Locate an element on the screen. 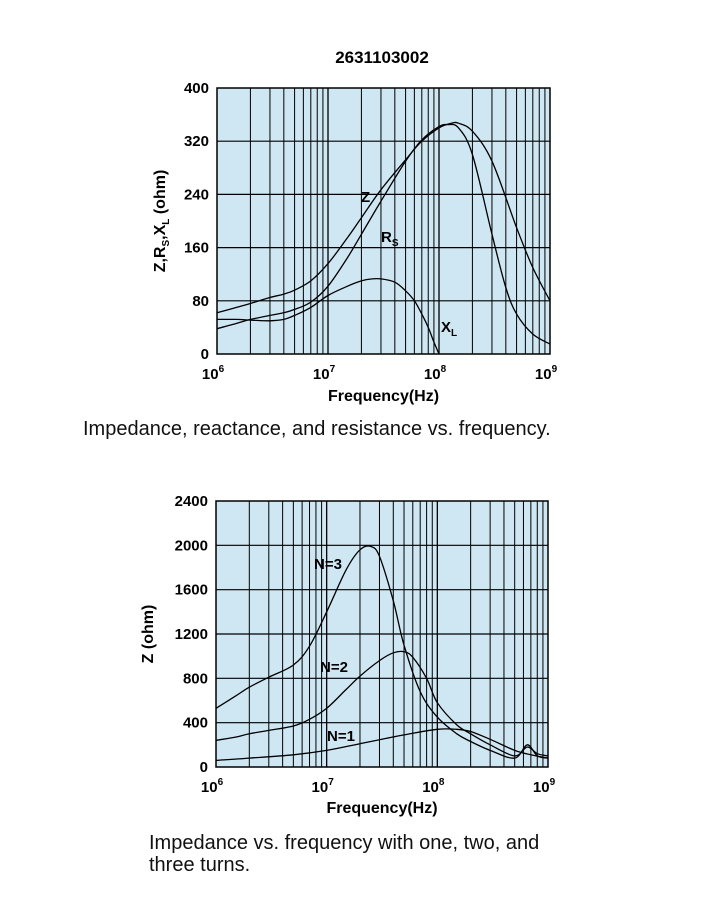  series-label-text: N=1 is located at coordinates (341, 736).